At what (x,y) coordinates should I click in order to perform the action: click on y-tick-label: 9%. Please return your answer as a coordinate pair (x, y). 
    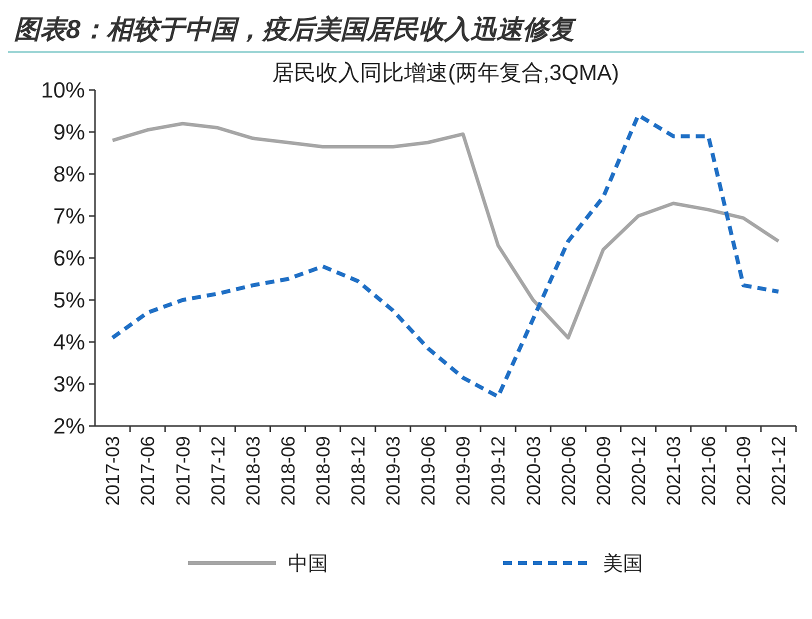
    Looking at the image, I should click on (69, 132).